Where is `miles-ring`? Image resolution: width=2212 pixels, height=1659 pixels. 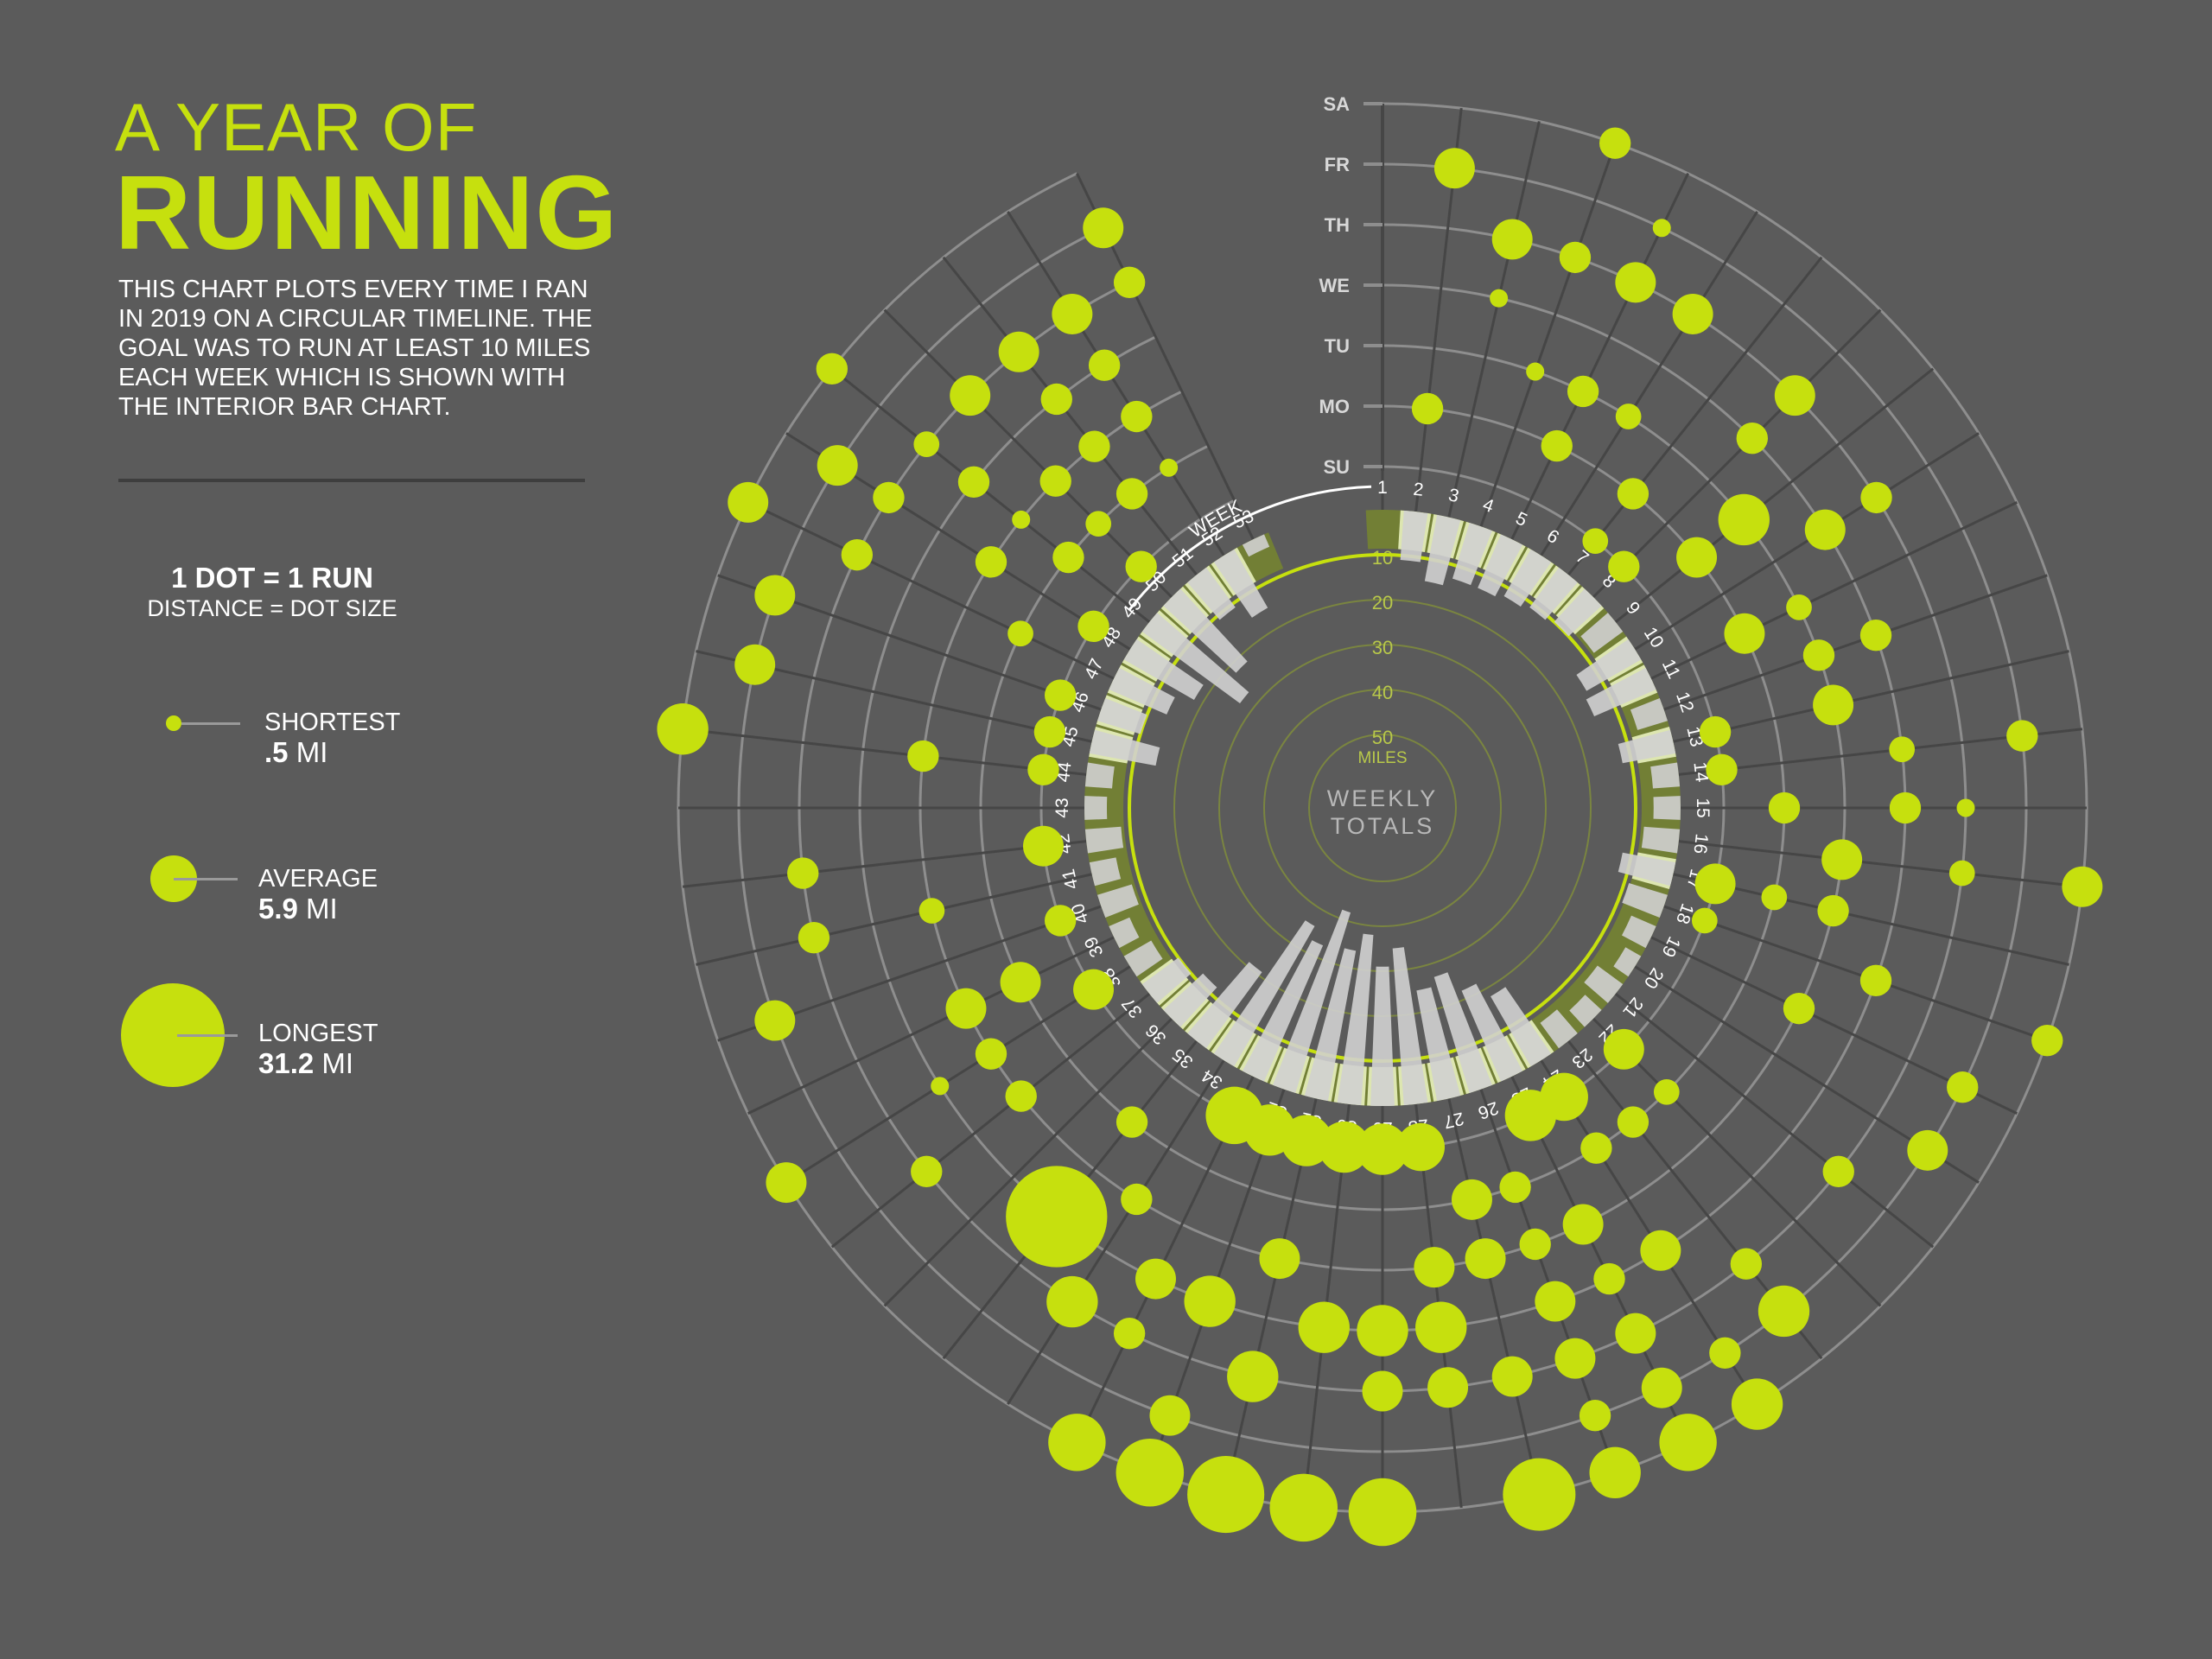
miles-ring is located at coordinates (1382, 808).